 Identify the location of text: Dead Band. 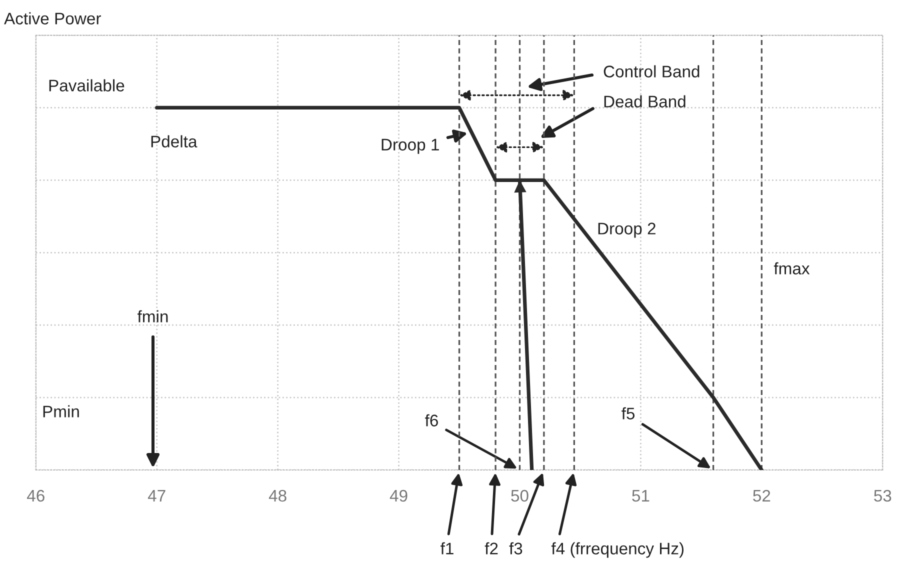
(645, 101).